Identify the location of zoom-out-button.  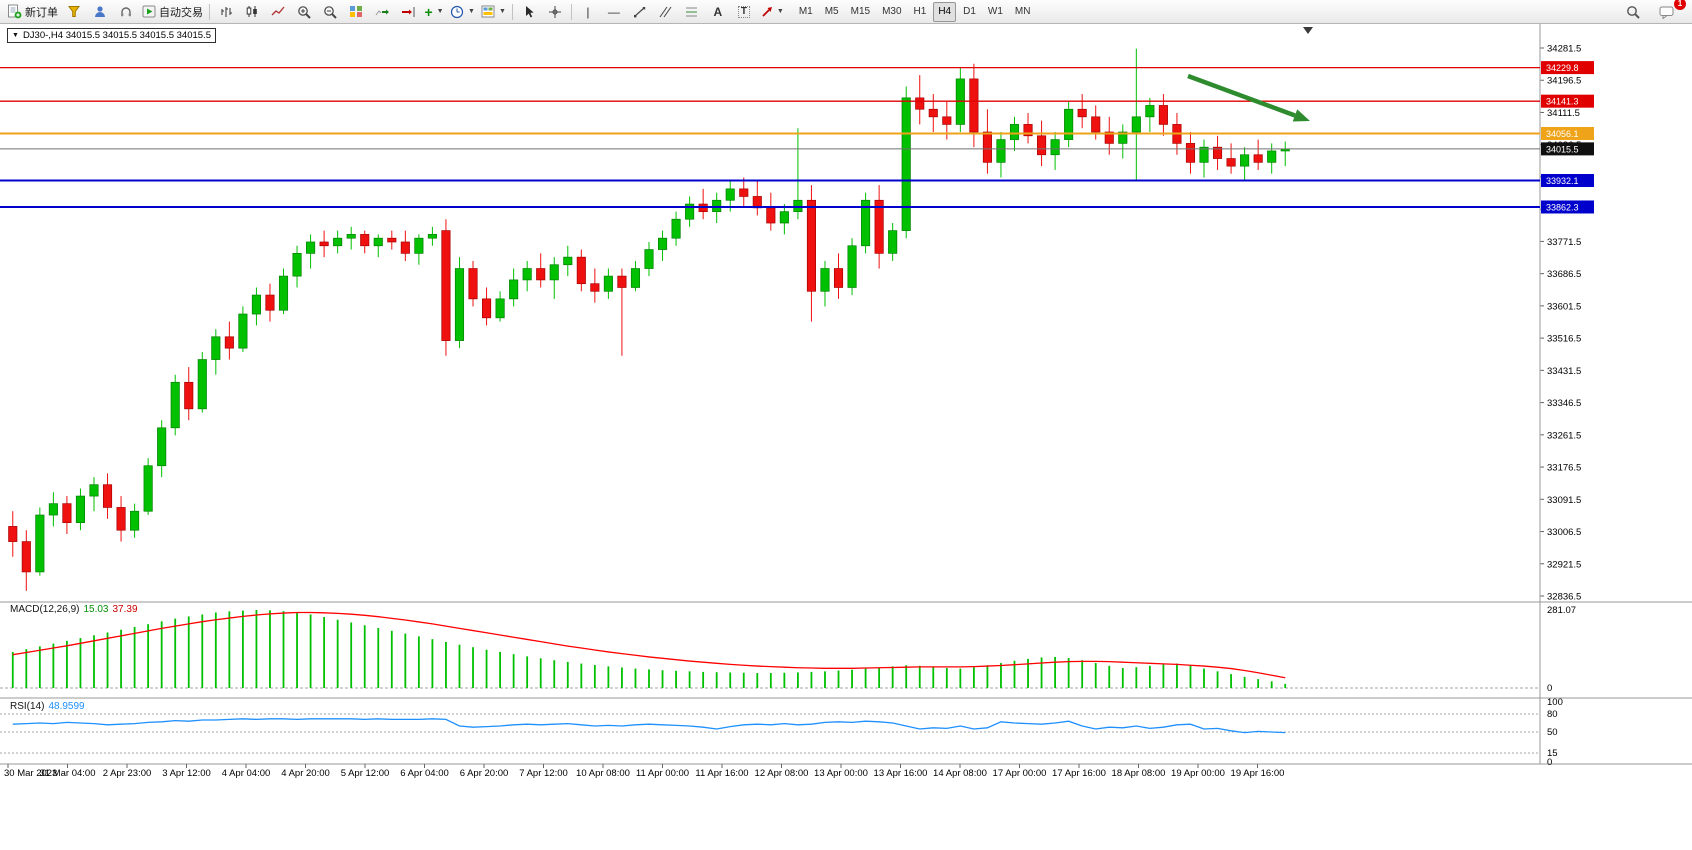
(330, 12).